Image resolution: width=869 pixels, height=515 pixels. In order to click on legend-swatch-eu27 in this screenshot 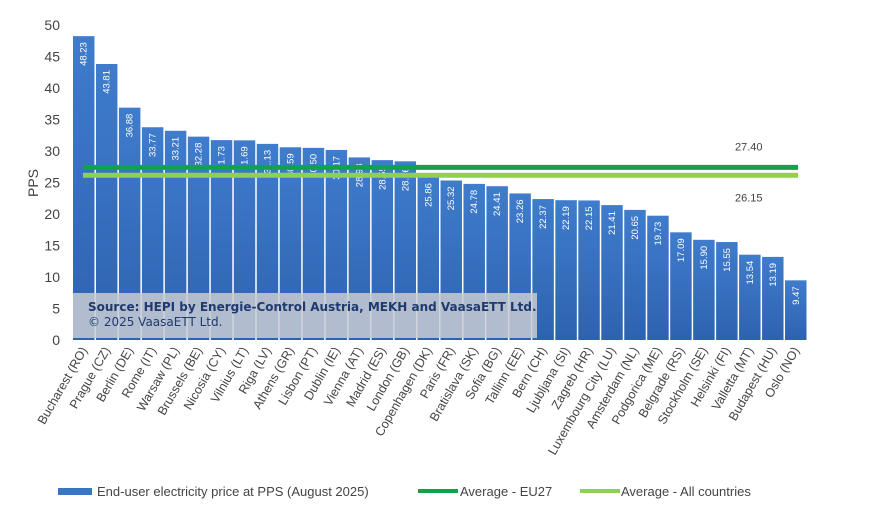, I will do `click(438, 491)`.